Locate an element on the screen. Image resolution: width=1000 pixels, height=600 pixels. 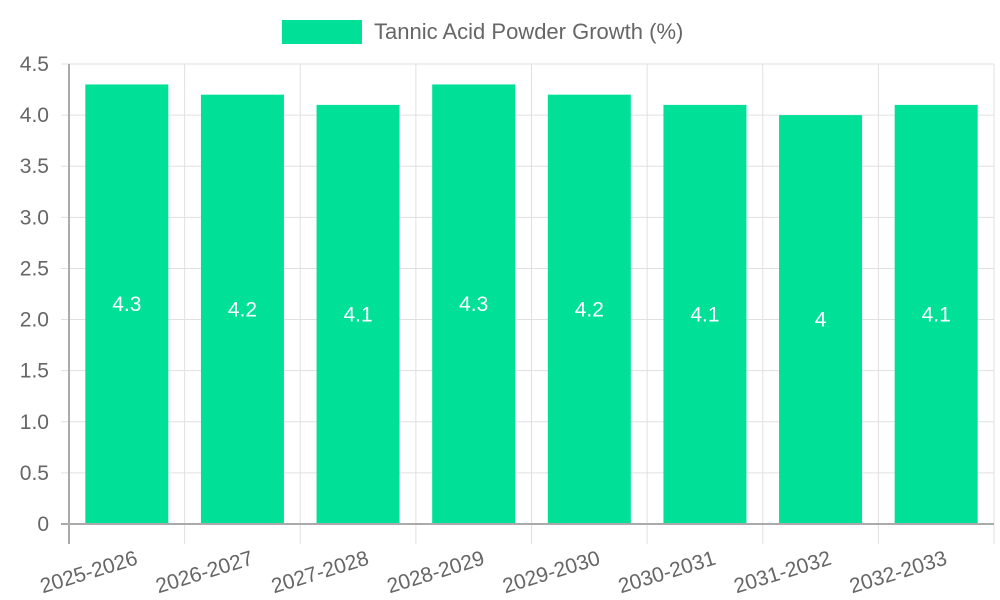
bar-value-label: 4 is located at coordinates (821, 320).